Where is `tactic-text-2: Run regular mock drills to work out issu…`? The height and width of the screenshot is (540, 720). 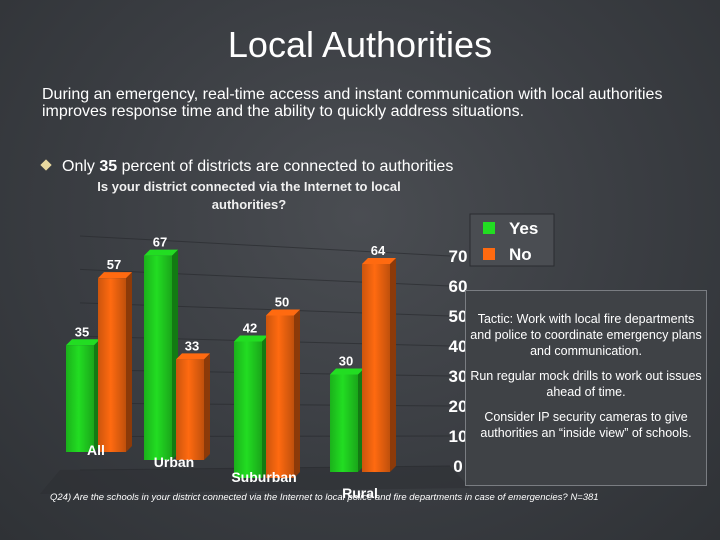
tactic-text-2: Run regular mock drills to work out issu… is located at coordinates (586, 384).